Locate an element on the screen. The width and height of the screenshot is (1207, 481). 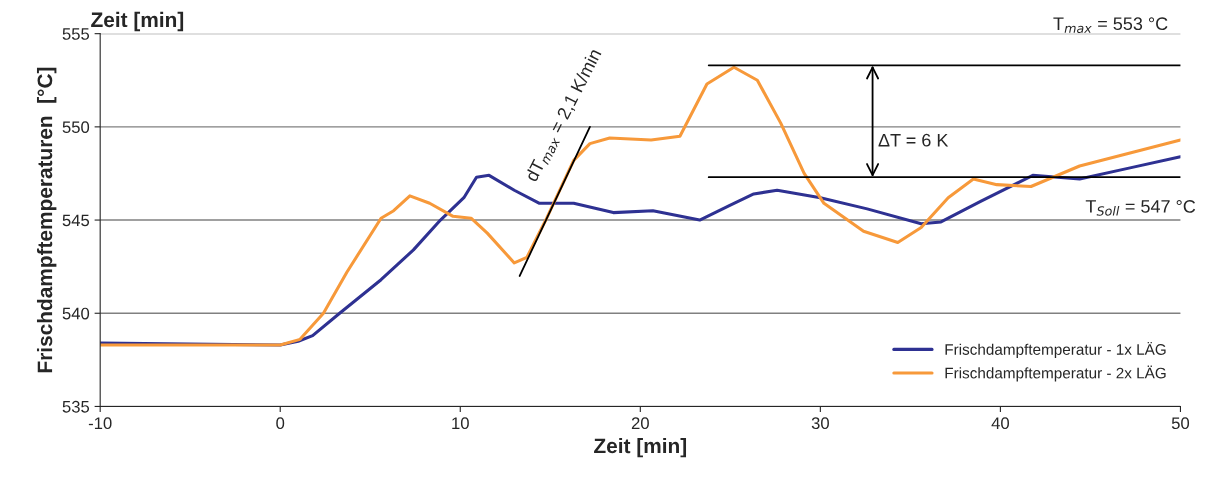
y-tick-label: 550 is located at coordinates (76, 127).